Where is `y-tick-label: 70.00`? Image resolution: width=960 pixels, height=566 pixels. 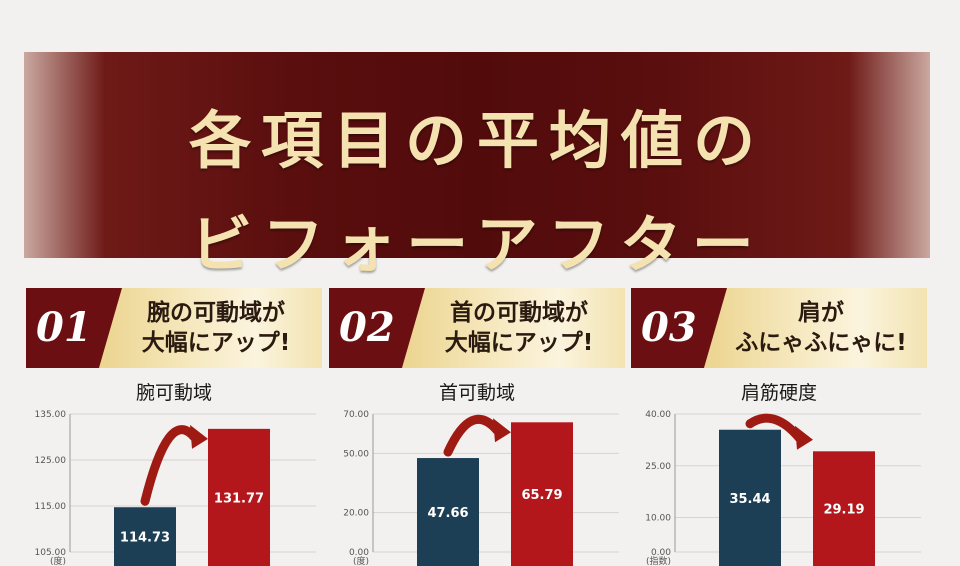
y-tick-label: 70.00 is located at coordinates (356, 415).